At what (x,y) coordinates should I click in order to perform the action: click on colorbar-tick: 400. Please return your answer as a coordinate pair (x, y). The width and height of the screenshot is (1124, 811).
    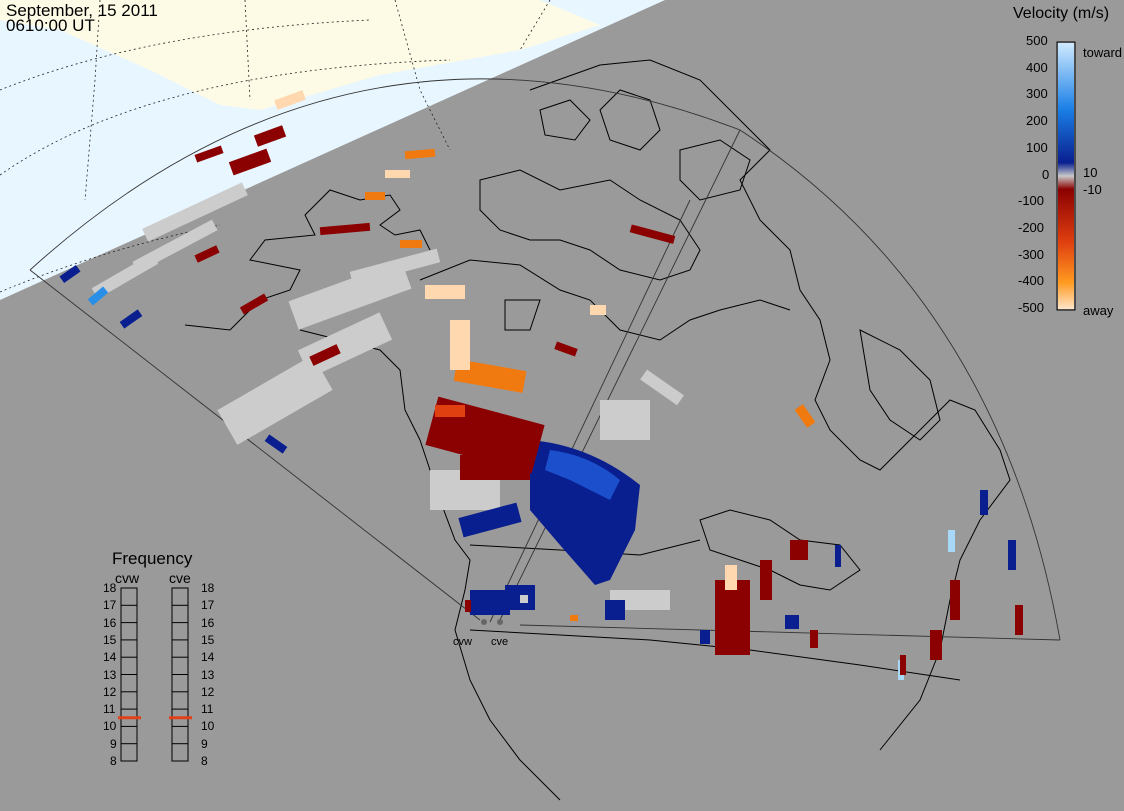
    Looking at the image, I should click on (1037, 67).